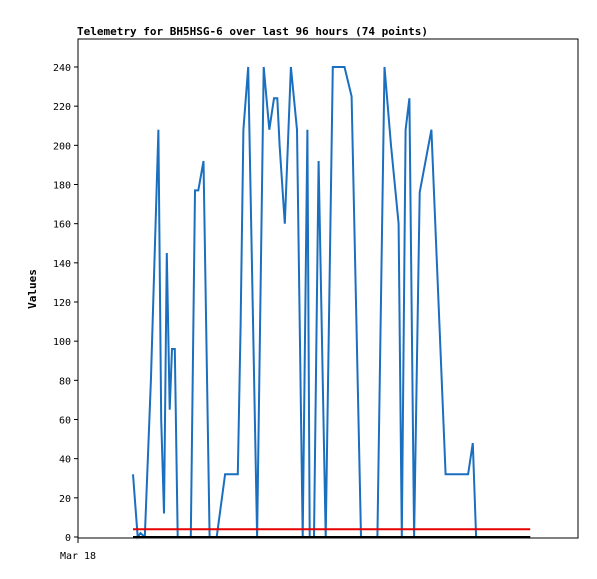 Image resolution: width=597 pixels, height=579 pixels. What do you see at coordinates (65, 421) in the screenshot?
I see `y-tick-label: 60` at bounding box center [65, 421].